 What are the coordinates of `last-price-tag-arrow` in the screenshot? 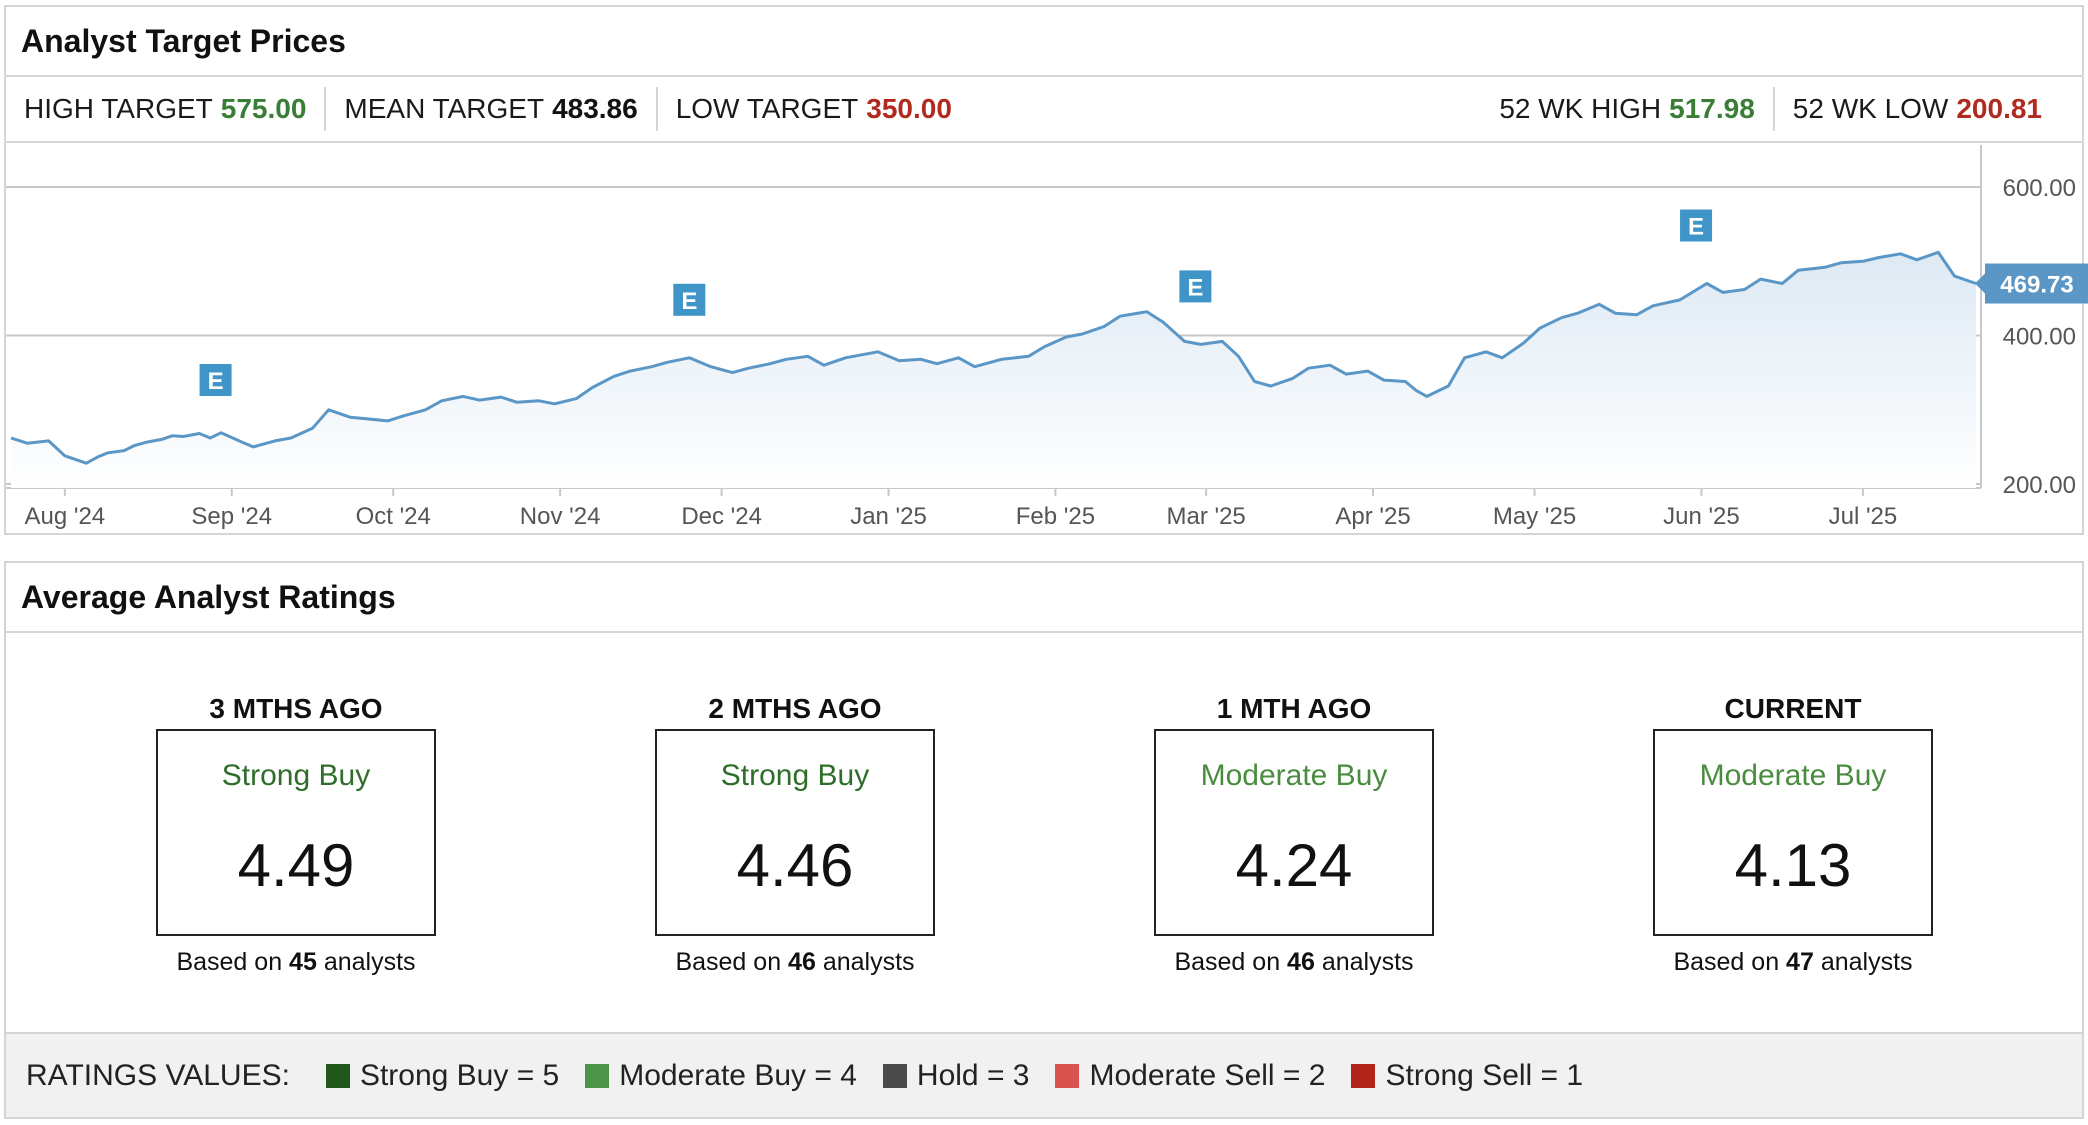 It's located at (1980, 283).